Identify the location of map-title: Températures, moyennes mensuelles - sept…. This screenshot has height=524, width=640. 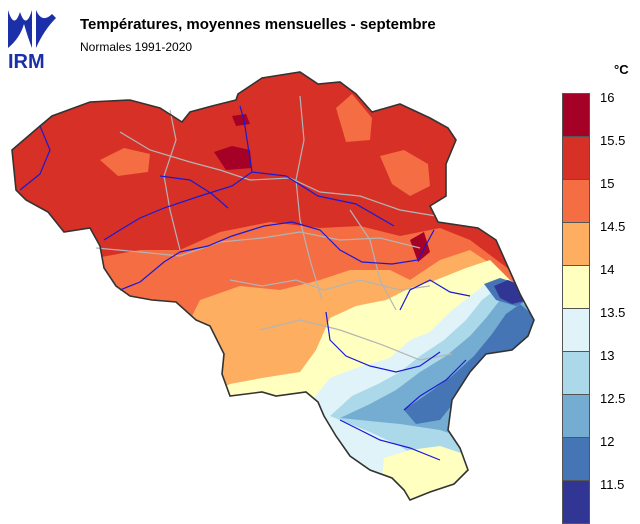
(258, 24).